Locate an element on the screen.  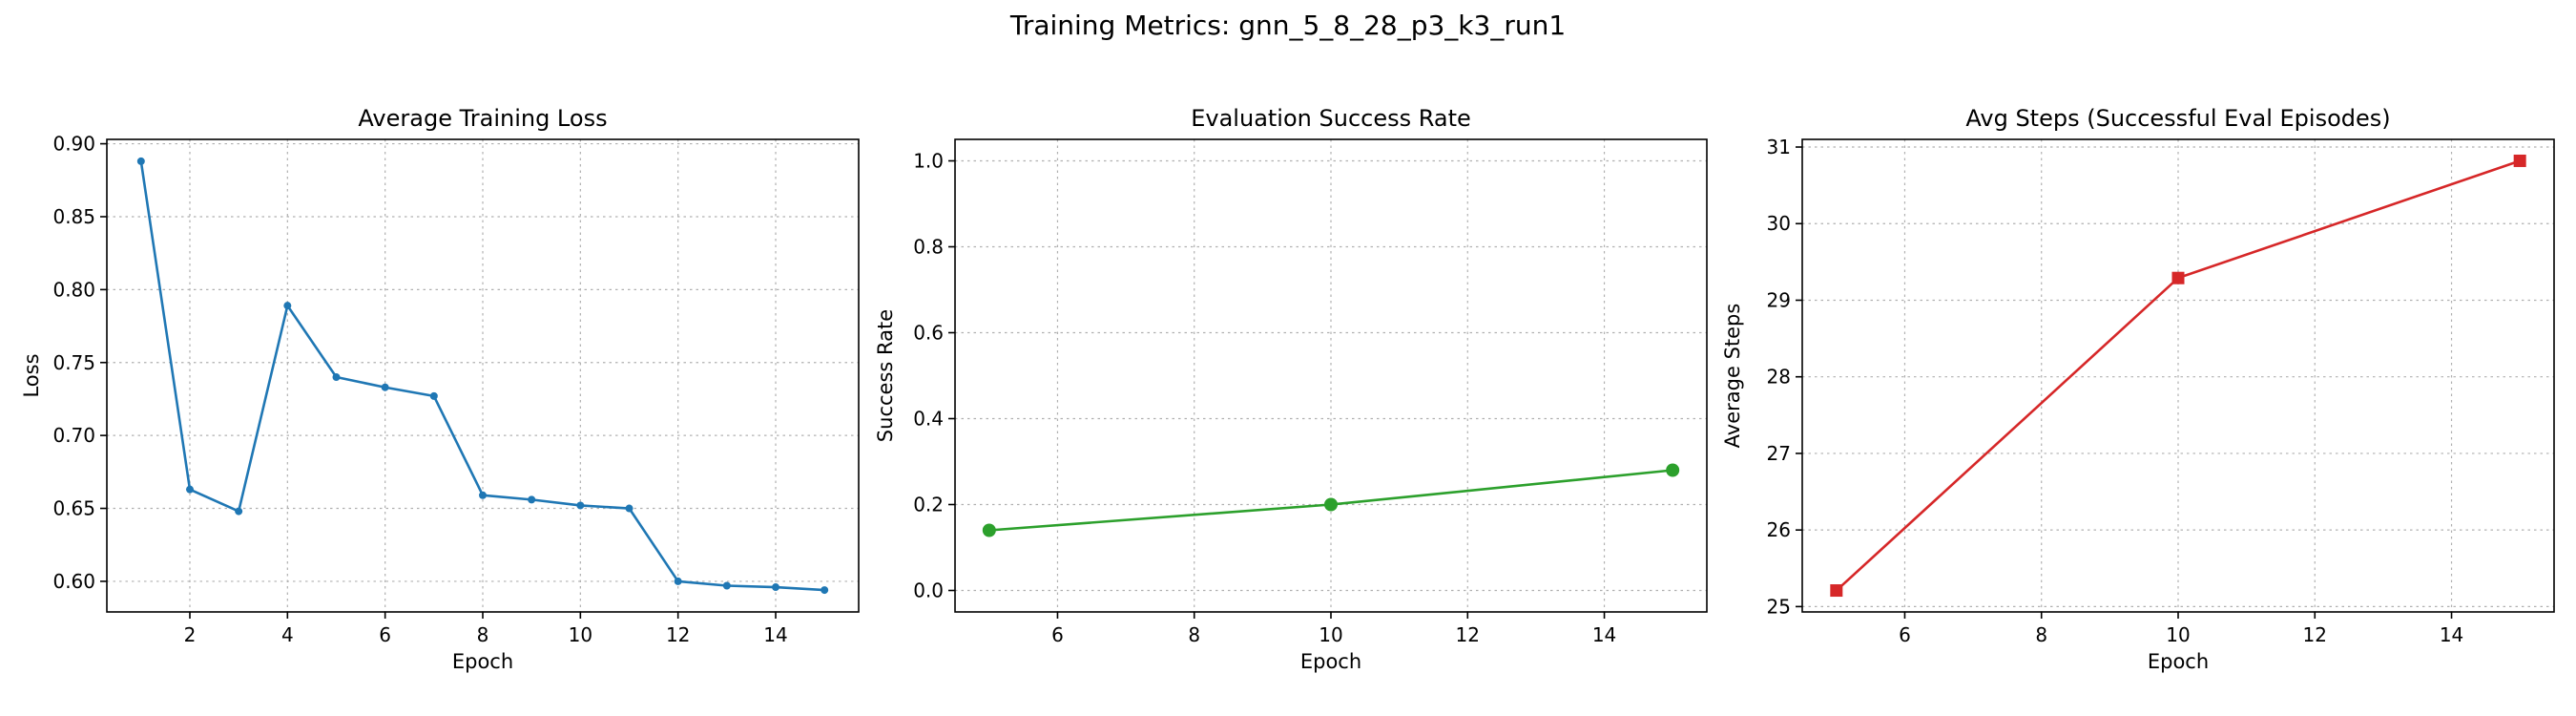
y-tick-label: 0.60 is located at coordinates (73, 581).